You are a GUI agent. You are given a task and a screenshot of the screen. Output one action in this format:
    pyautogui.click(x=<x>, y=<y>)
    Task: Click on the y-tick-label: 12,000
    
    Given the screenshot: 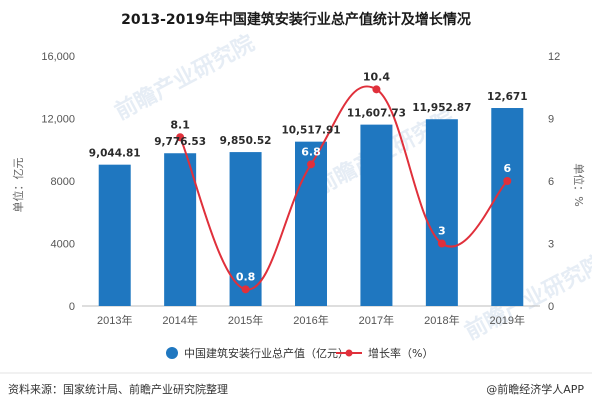 What is the action you would take?
    pyautogui.click(x=58, y=120)
    